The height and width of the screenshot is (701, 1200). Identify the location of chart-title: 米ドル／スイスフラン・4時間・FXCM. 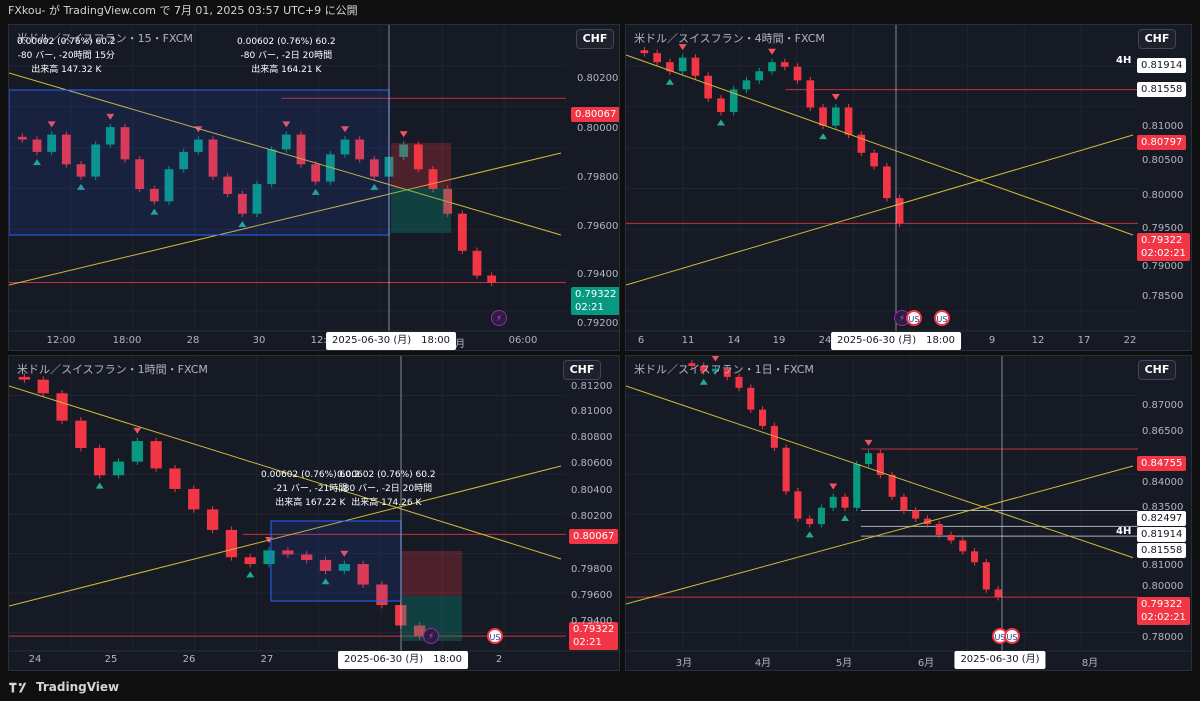
(729, 38).